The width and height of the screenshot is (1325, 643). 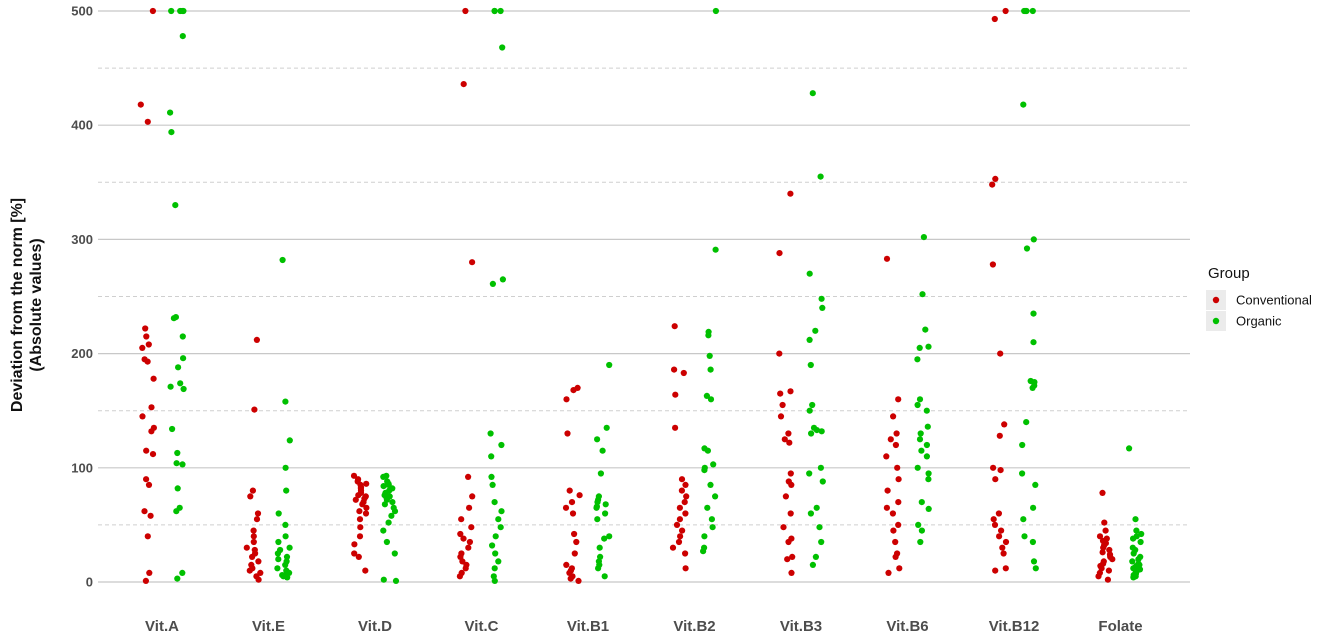 What do you see at coordinates (1274, 300) in the screenshot?
I see `legend-label-conventional: Conventional` at bounding box center [1274, 300].